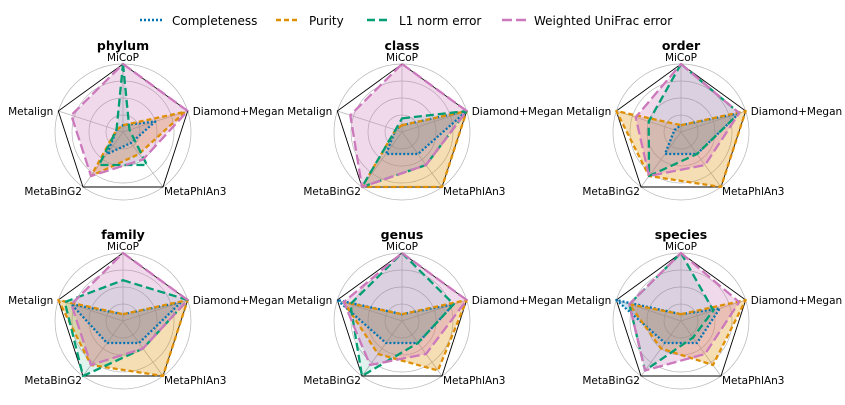 The image size is (845, 405). What do you see at coordinates (123, 234) in the screenshot?
I see `panel-title: family` at bounding box center [123, 234].